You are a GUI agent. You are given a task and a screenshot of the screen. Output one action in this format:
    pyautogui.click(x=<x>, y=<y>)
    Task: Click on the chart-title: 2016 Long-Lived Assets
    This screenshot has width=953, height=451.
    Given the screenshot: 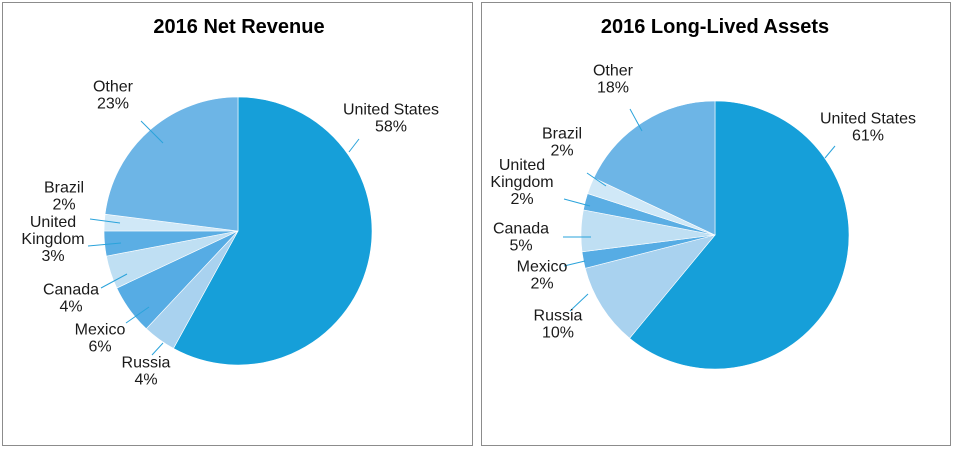 What is the action you would take?
    pyautogui.click(x=715, y=27)
    